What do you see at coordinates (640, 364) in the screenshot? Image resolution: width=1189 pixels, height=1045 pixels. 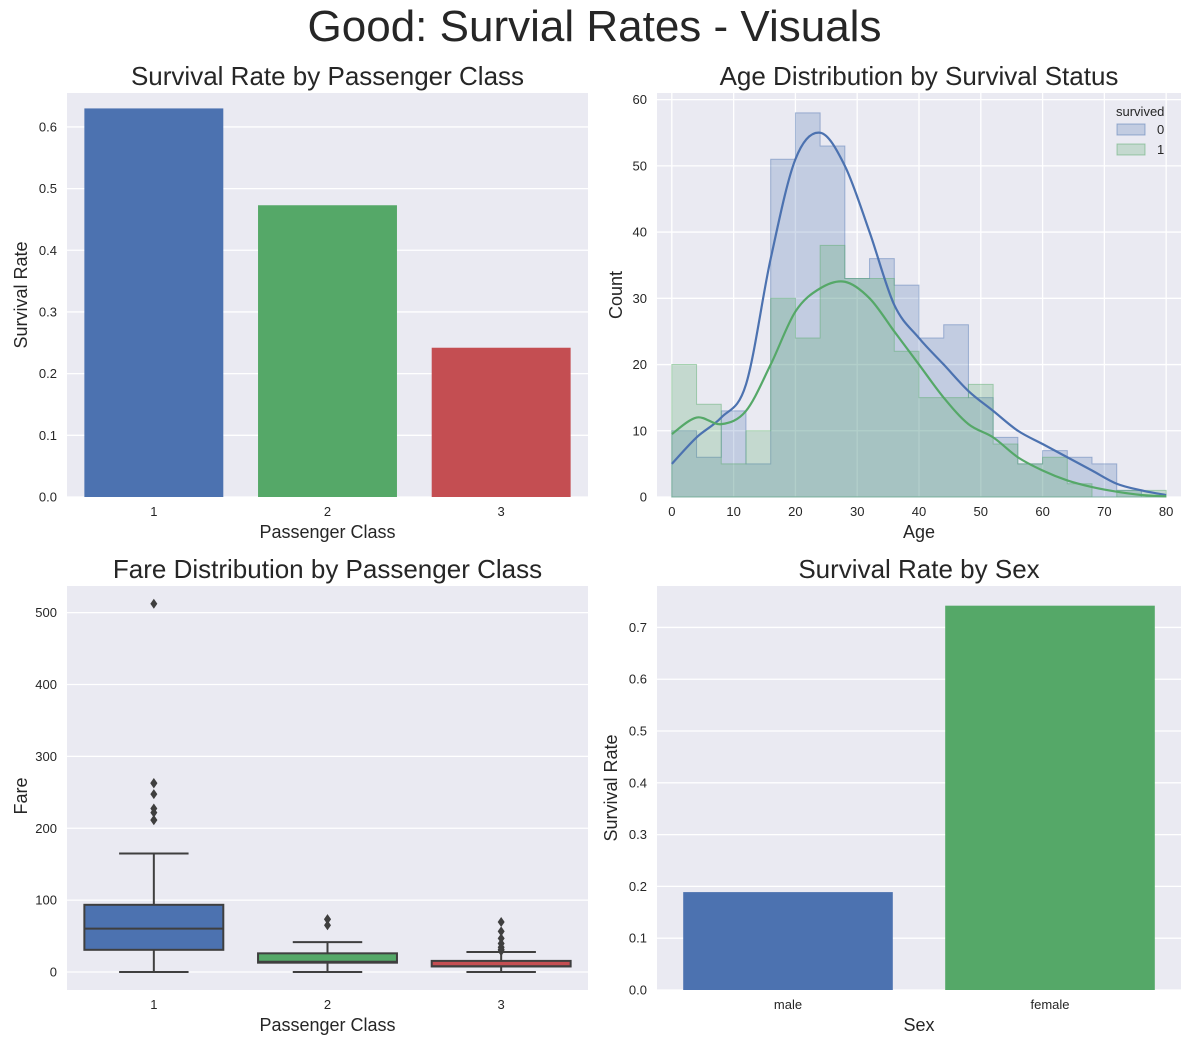 I see `y-tick-label: 20` at bounding box center [640, 364].